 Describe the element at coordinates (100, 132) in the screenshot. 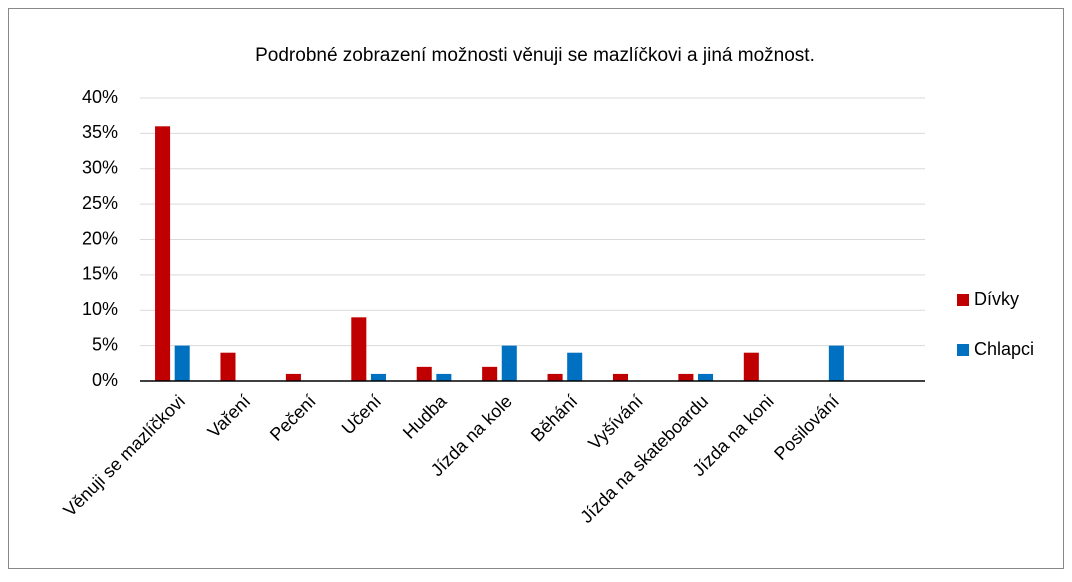

I see `y-tick-label: 35%` at that location.